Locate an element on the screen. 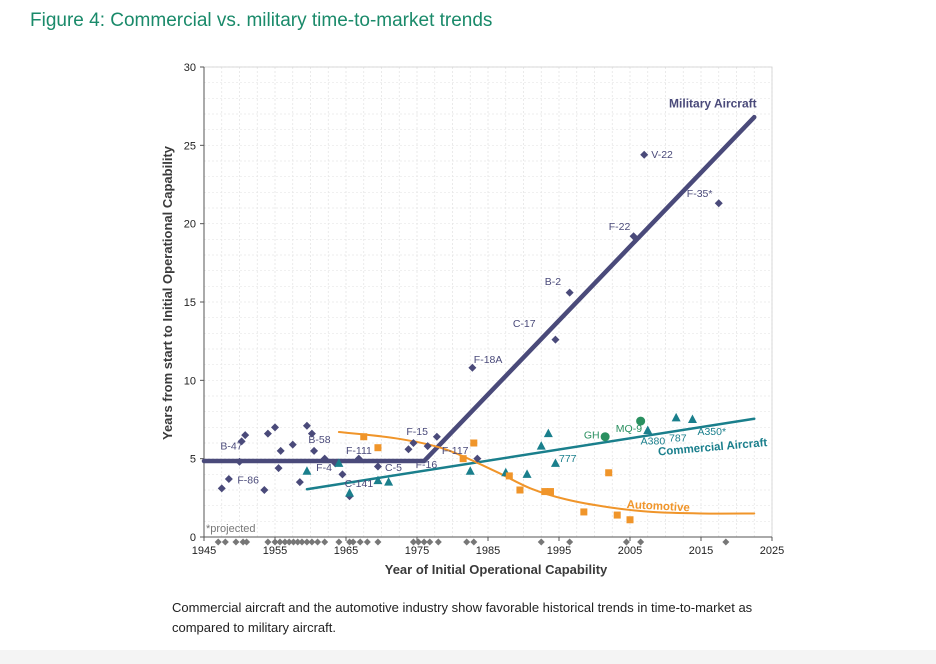 This screenshot has height=664, width=936. y-tick-label: 5 is located at coordinates (193, 460).